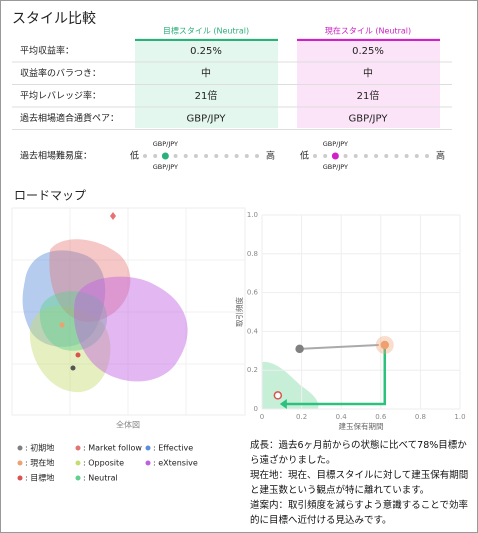 The image size is (478, 533). Describe the element at coordinates (78, 355) in the screenshot. I see `overview-target` at that location.